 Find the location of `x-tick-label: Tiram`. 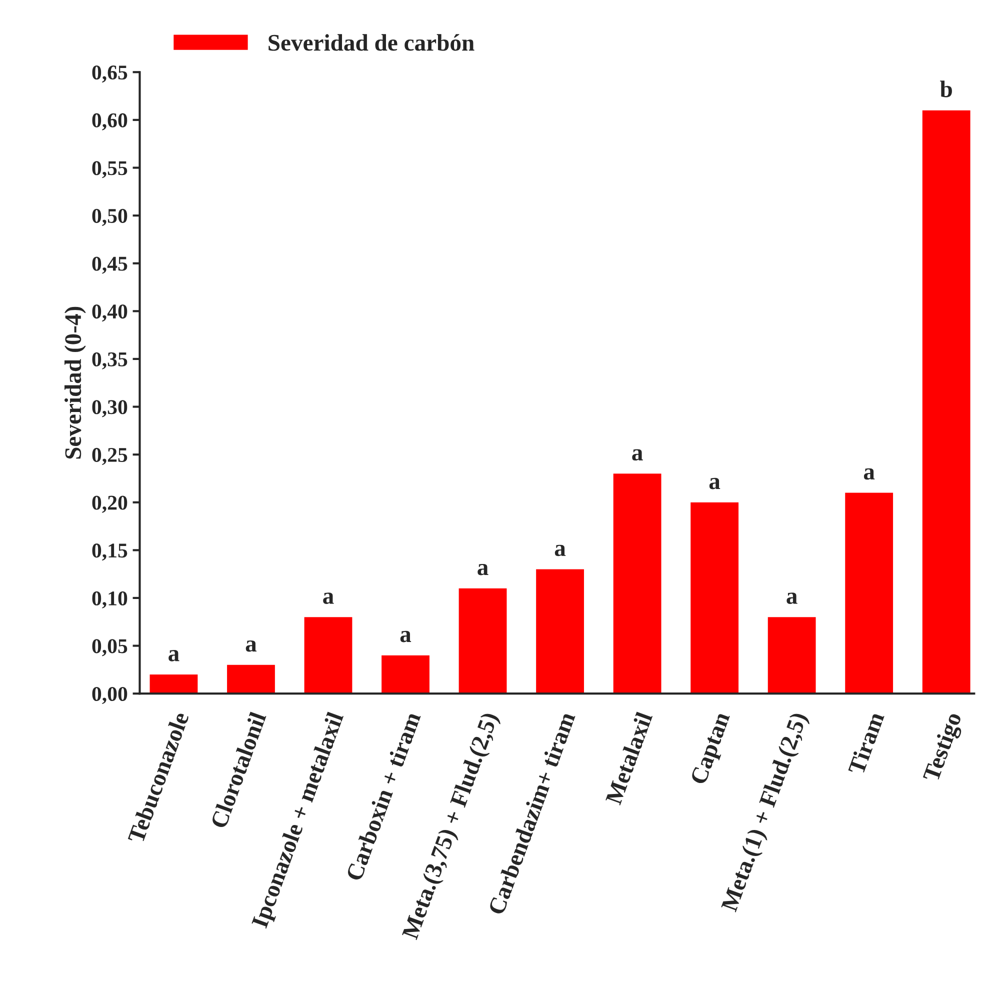

x-tick-label: Tiram is located at coordinates (866, 743).